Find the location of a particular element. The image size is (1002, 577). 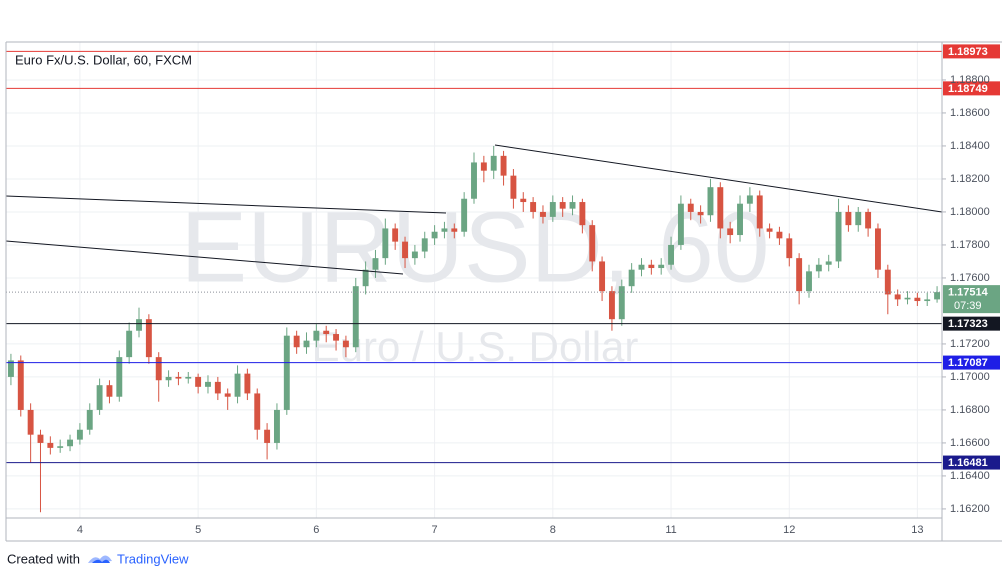

x-tick-label: 4 is located at coordinates (80, 530).